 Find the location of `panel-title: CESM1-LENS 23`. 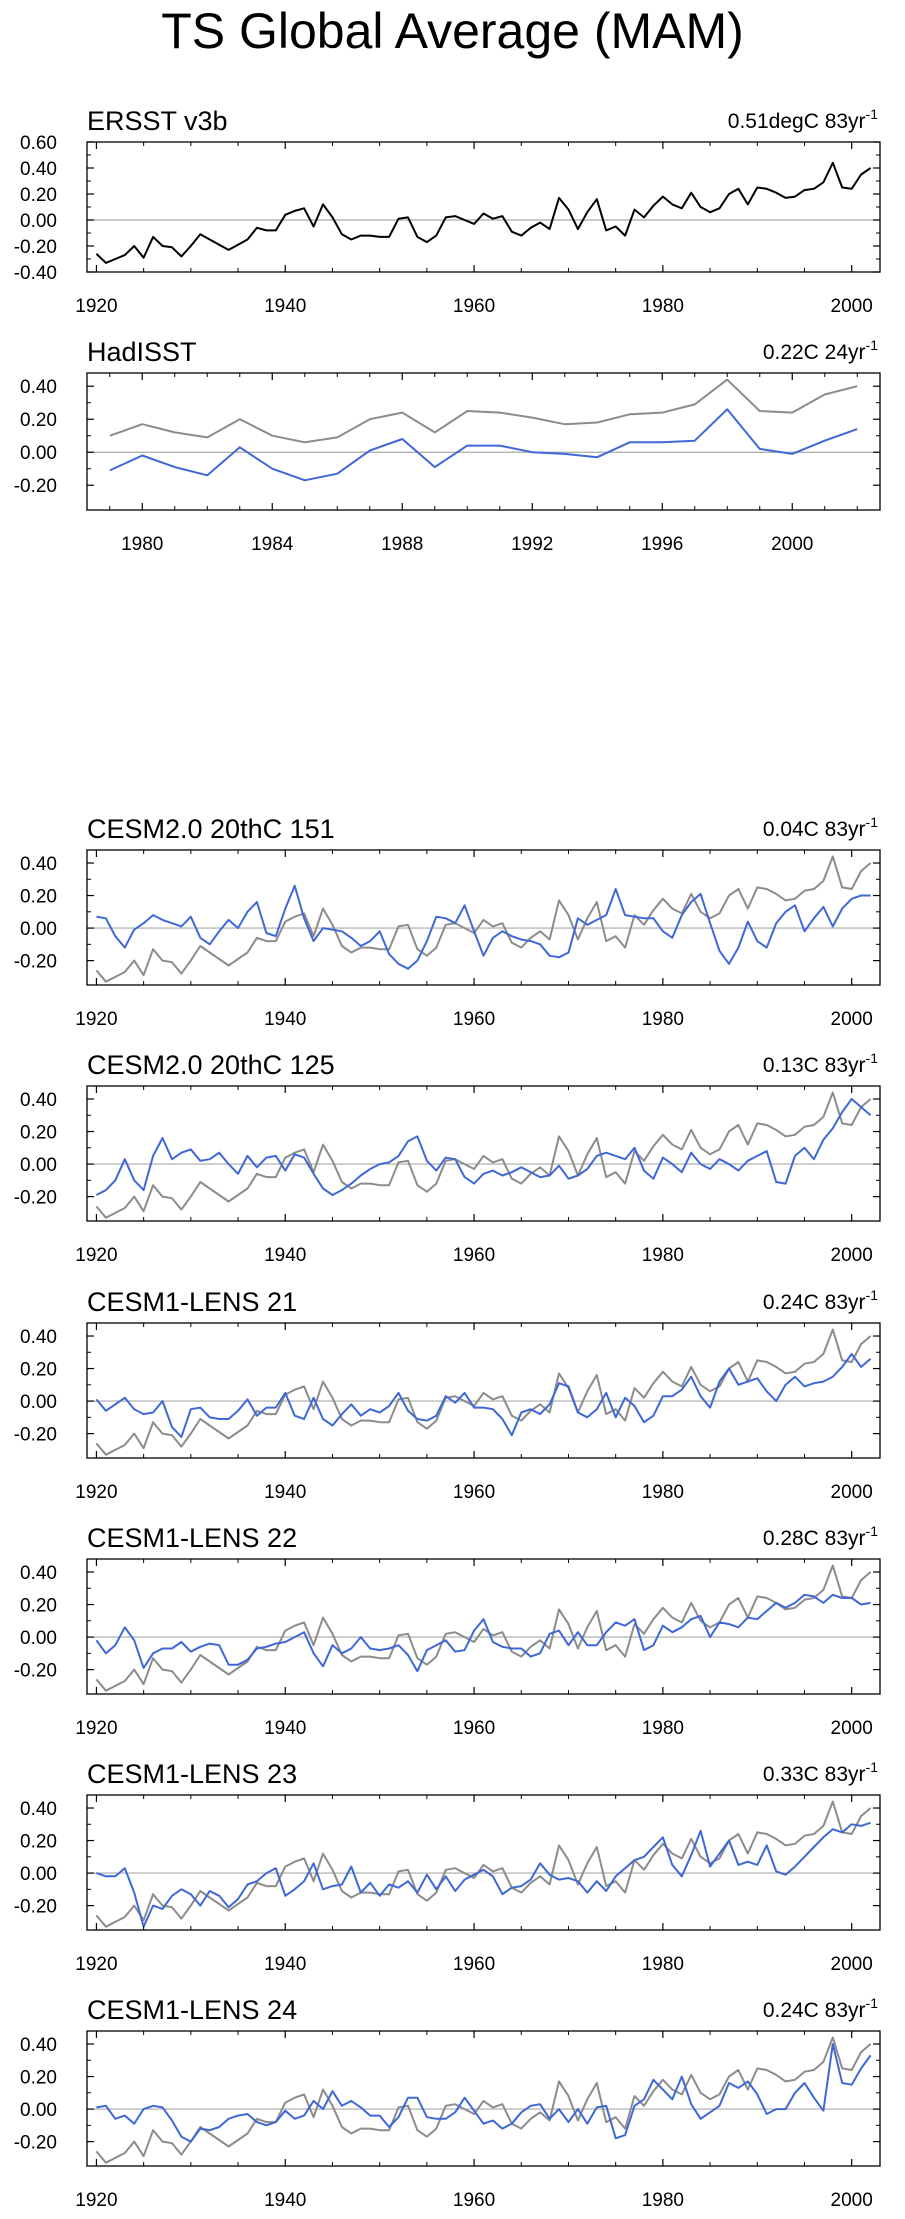

panel-title: CESM1-LENS 23 is located at coordinates (192, 1774).